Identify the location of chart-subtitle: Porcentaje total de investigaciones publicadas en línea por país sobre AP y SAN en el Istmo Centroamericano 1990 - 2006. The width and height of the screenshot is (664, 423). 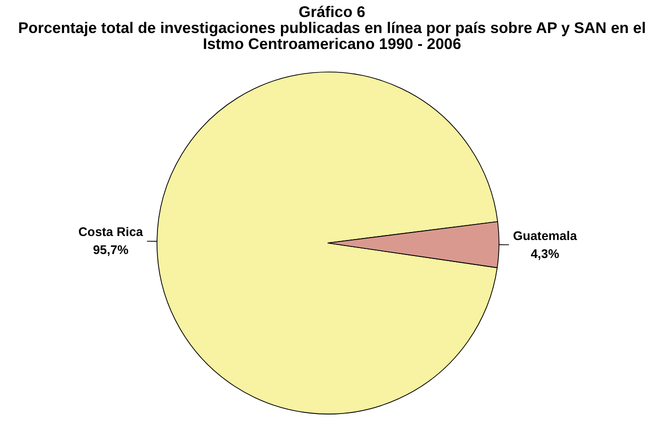
(332, 36).